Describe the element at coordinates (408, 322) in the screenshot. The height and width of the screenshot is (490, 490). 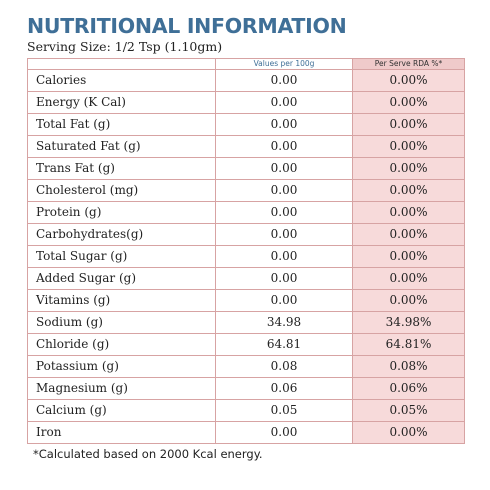
I see `rda-value: 34.98%` at that location.